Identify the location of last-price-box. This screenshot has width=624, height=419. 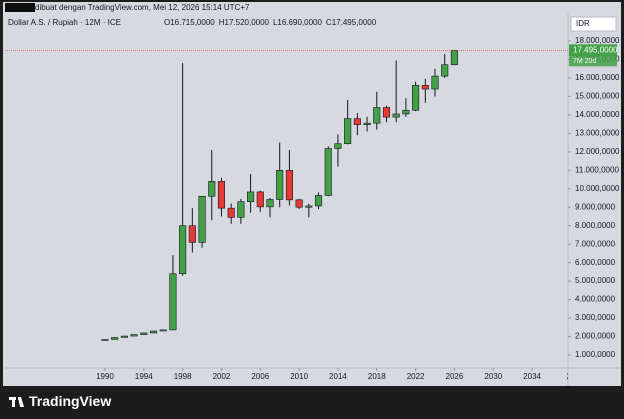
(593, 50).